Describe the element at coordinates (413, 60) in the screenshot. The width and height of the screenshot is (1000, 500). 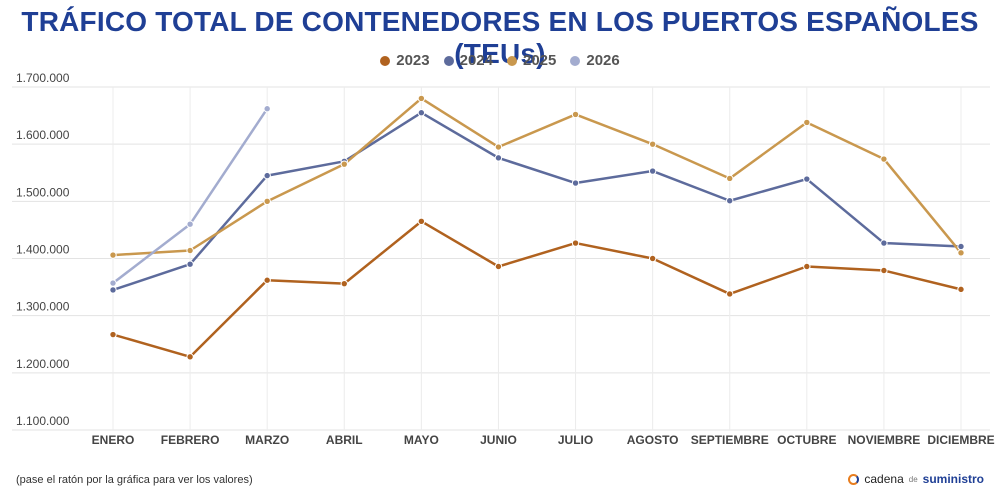
I see `legend-label: 2023` at that location.